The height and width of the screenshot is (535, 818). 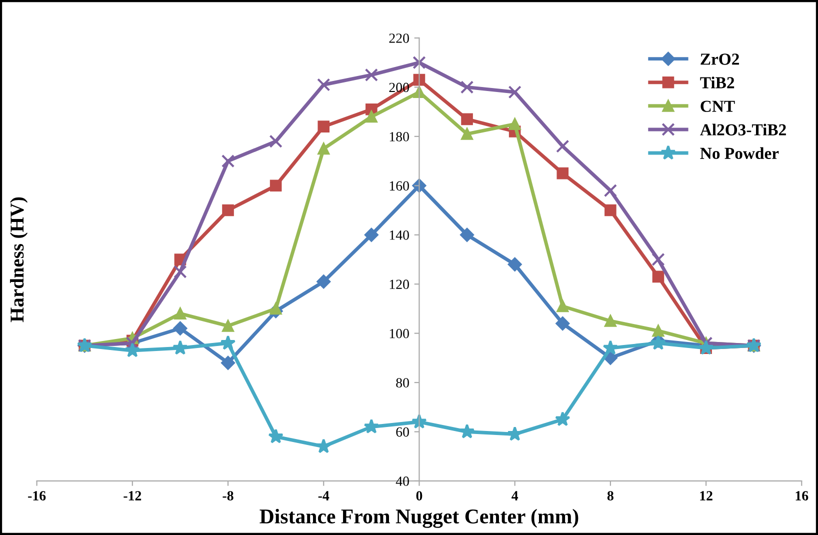 I want to click on legend-label: TiB2, so click(x=717, y=82).